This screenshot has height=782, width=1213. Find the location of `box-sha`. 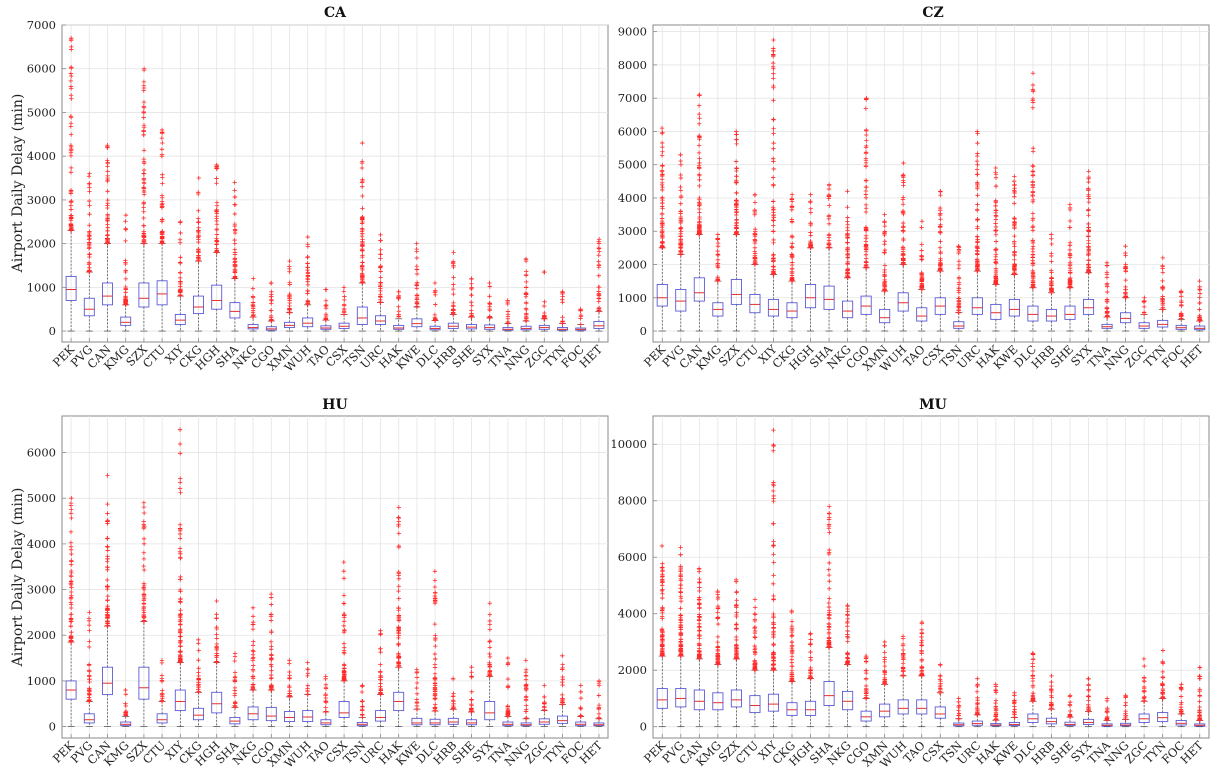

box-sha is located at coordinates (829, 257).